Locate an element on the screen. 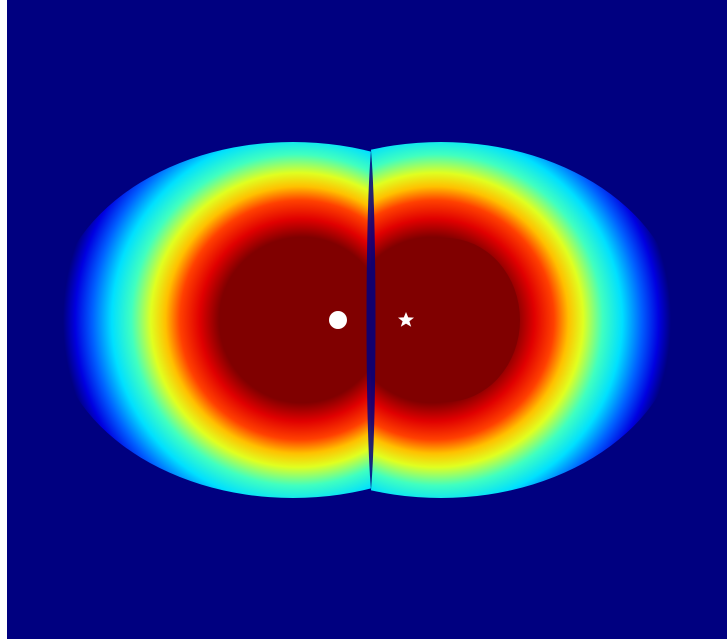  left-lobe-core is located at coordinates (299, 320).